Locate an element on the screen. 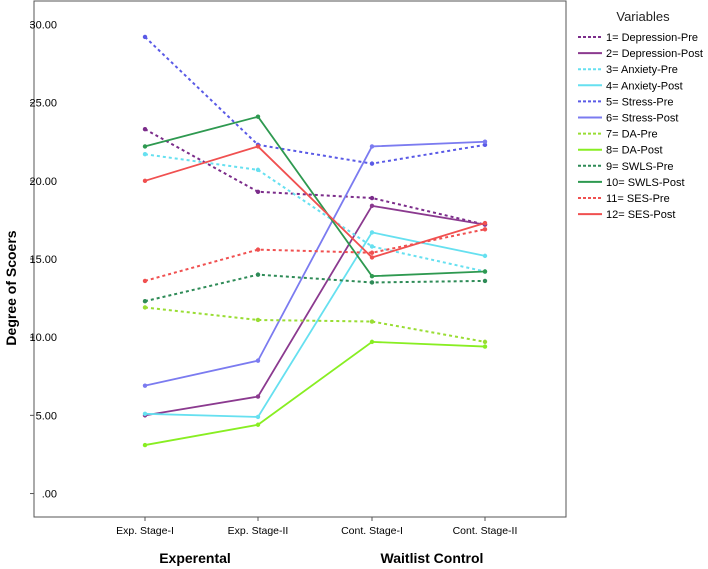 The image size is (708, 569). legend-entry: 8= DA-Post is located at coordinates (634, 151).